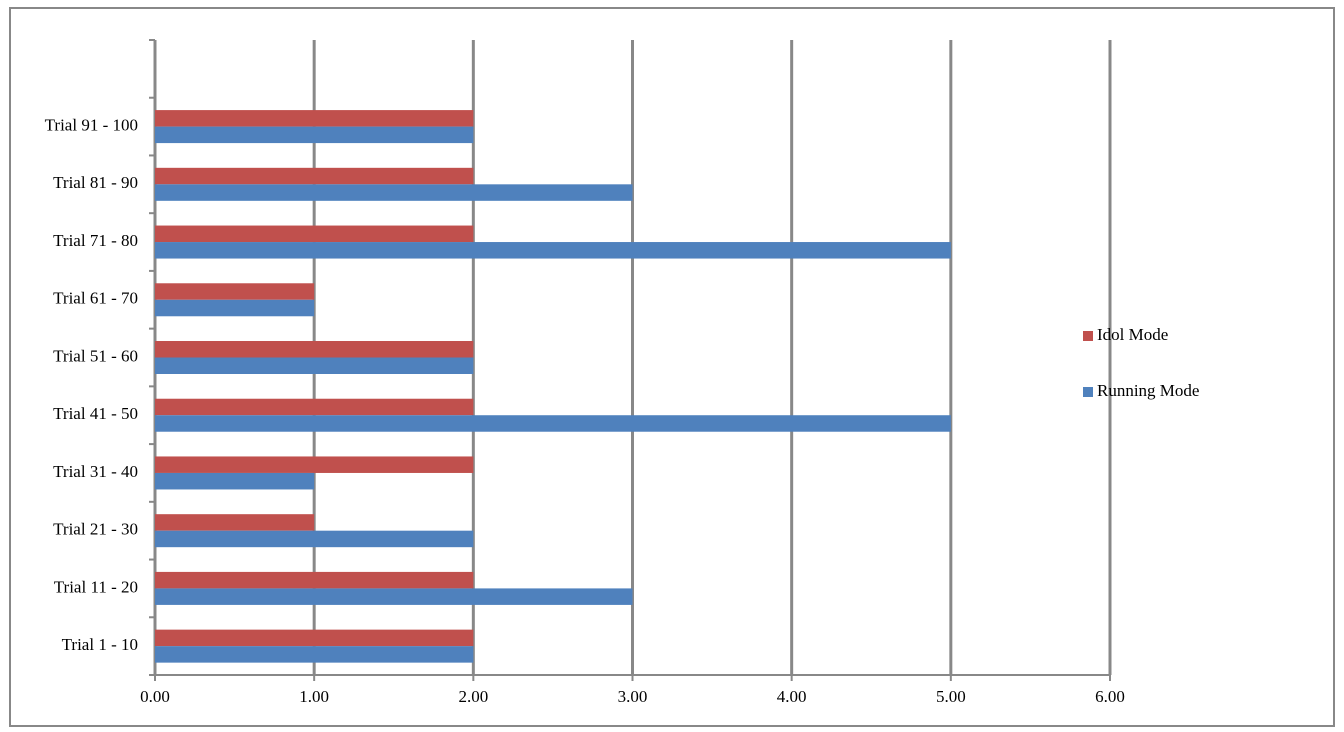 The width and height of the screenshot is (1344, 732). What do you see at coordinates (1148, 390) in the screenshot?
I see `legend-label: Running Mode` at bounding box center [1148, 390].